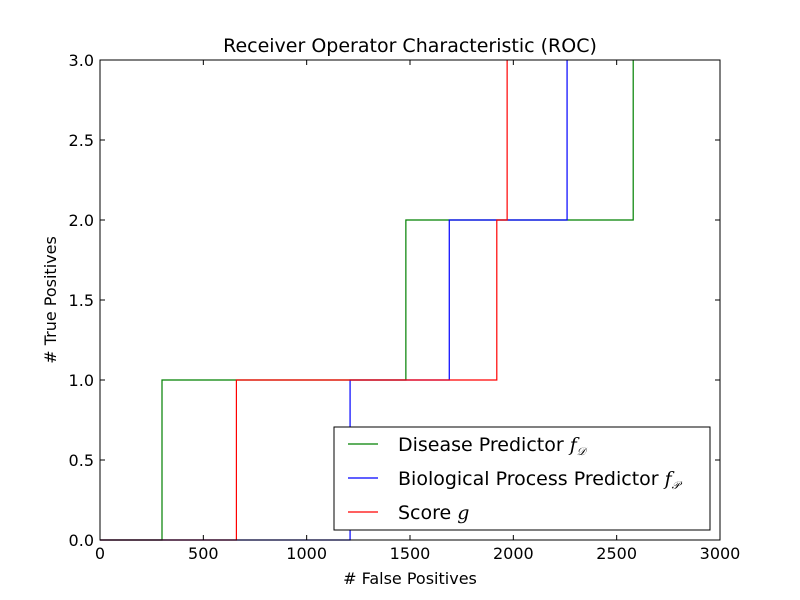  What do you see at coordinates (81, 380) in the screenshot?
I see `y-tick-label: 1.0` at bounding box center [81, 380].